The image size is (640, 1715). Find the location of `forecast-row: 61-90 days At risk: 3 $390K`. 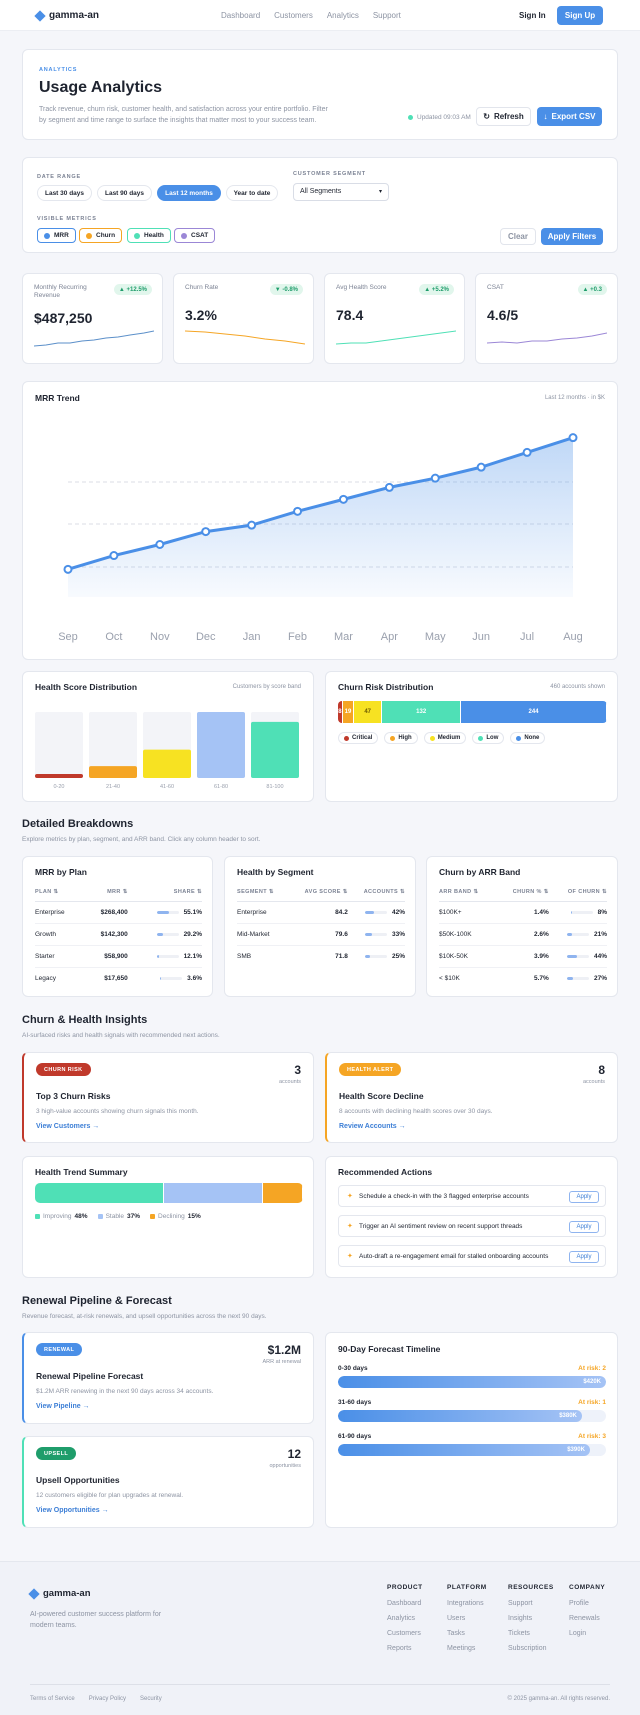

forecast-row: 61-90 days At risk: 3 $390K is located at coordinates (472, 1445).